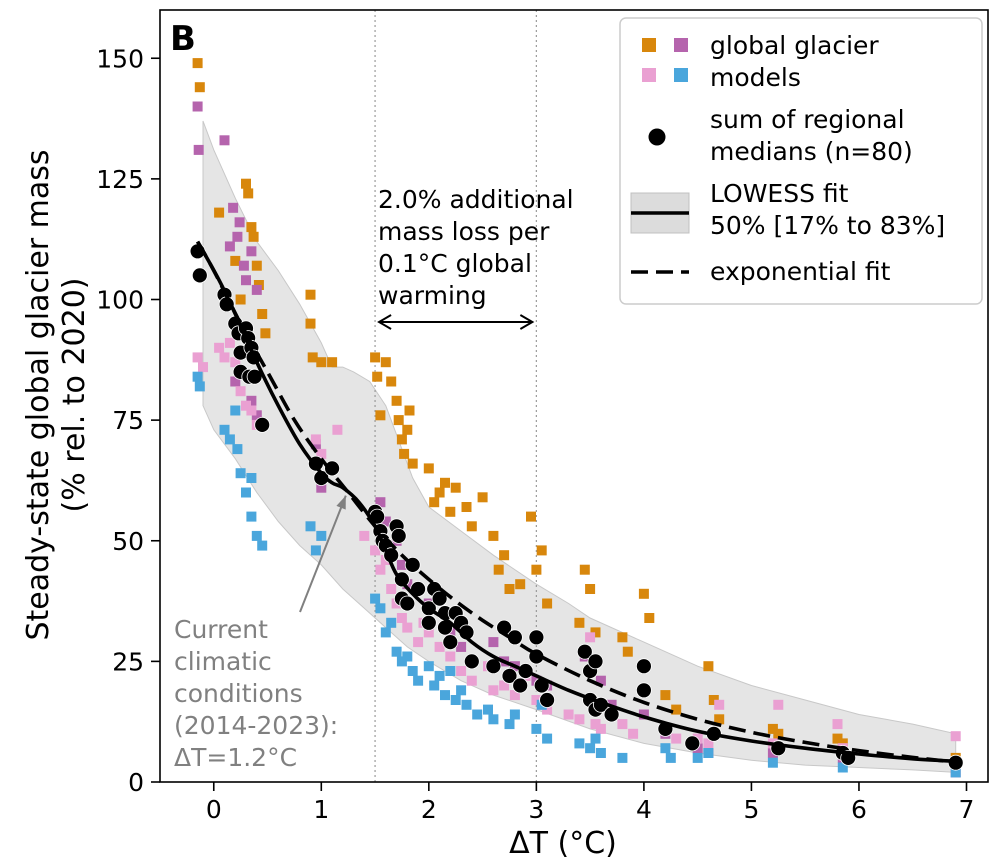  Describe the element at coordinates (563, 843) in the screenshot. I see `x-axis-label: ΔT (°C)` at that location.